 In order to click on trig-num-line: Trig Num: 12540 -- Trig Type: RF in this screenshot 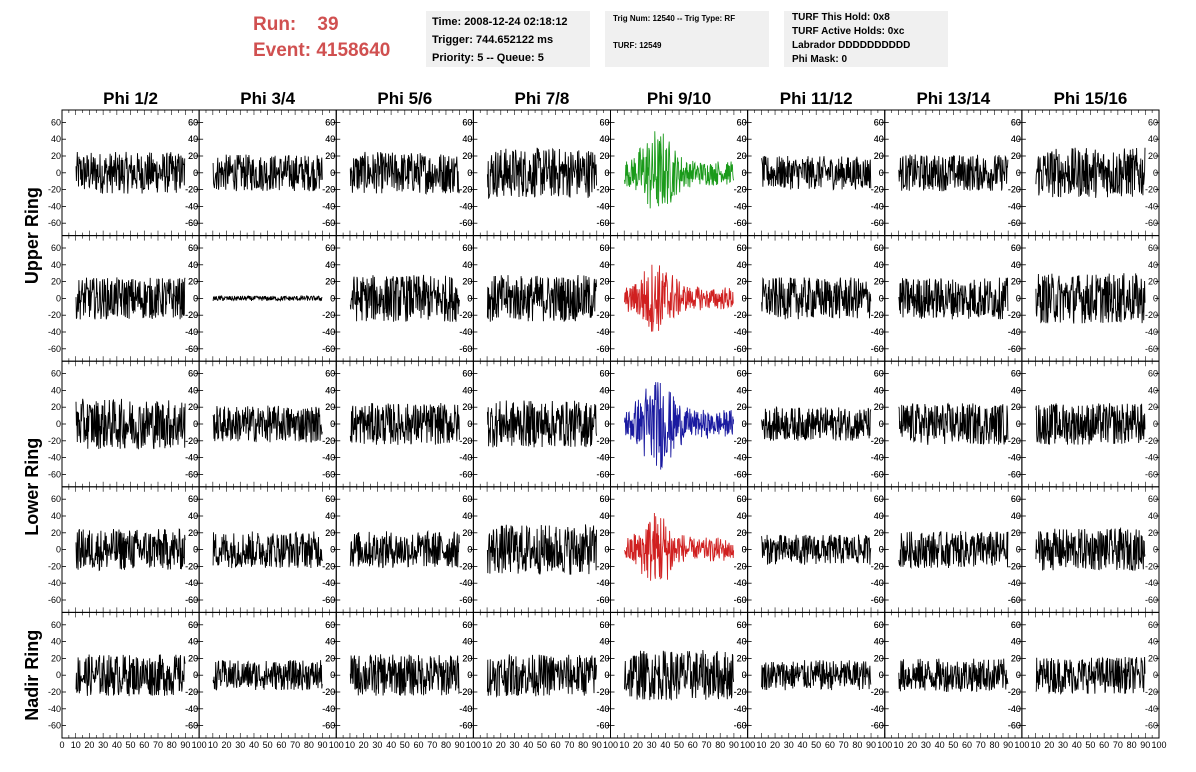, I will do `click(674, 18)`.